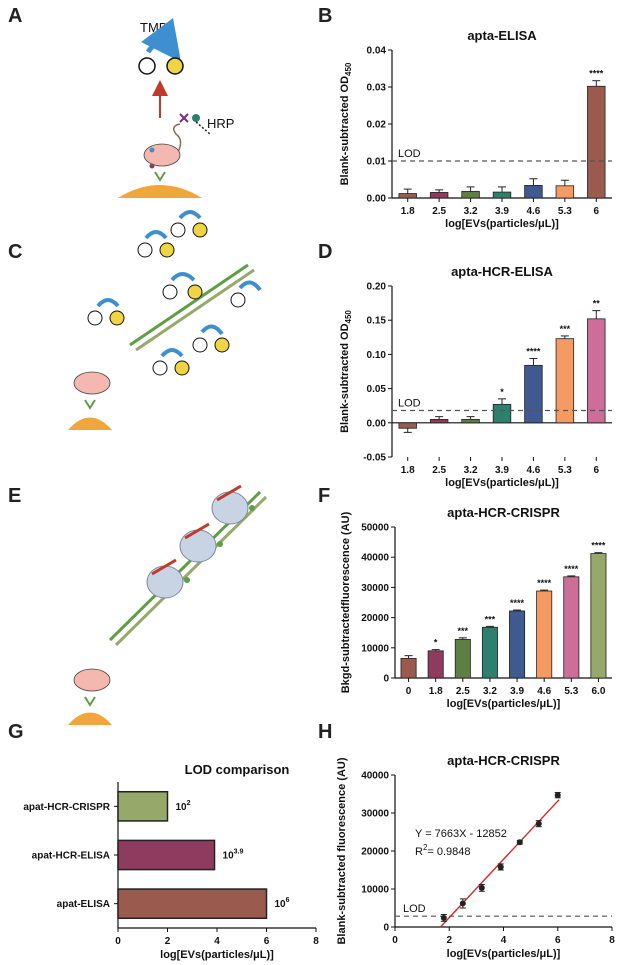  What do you see at coordinates (324, 496) in the screenshot?
I see `panel-label-f: F` at bounding box center [324, 496].